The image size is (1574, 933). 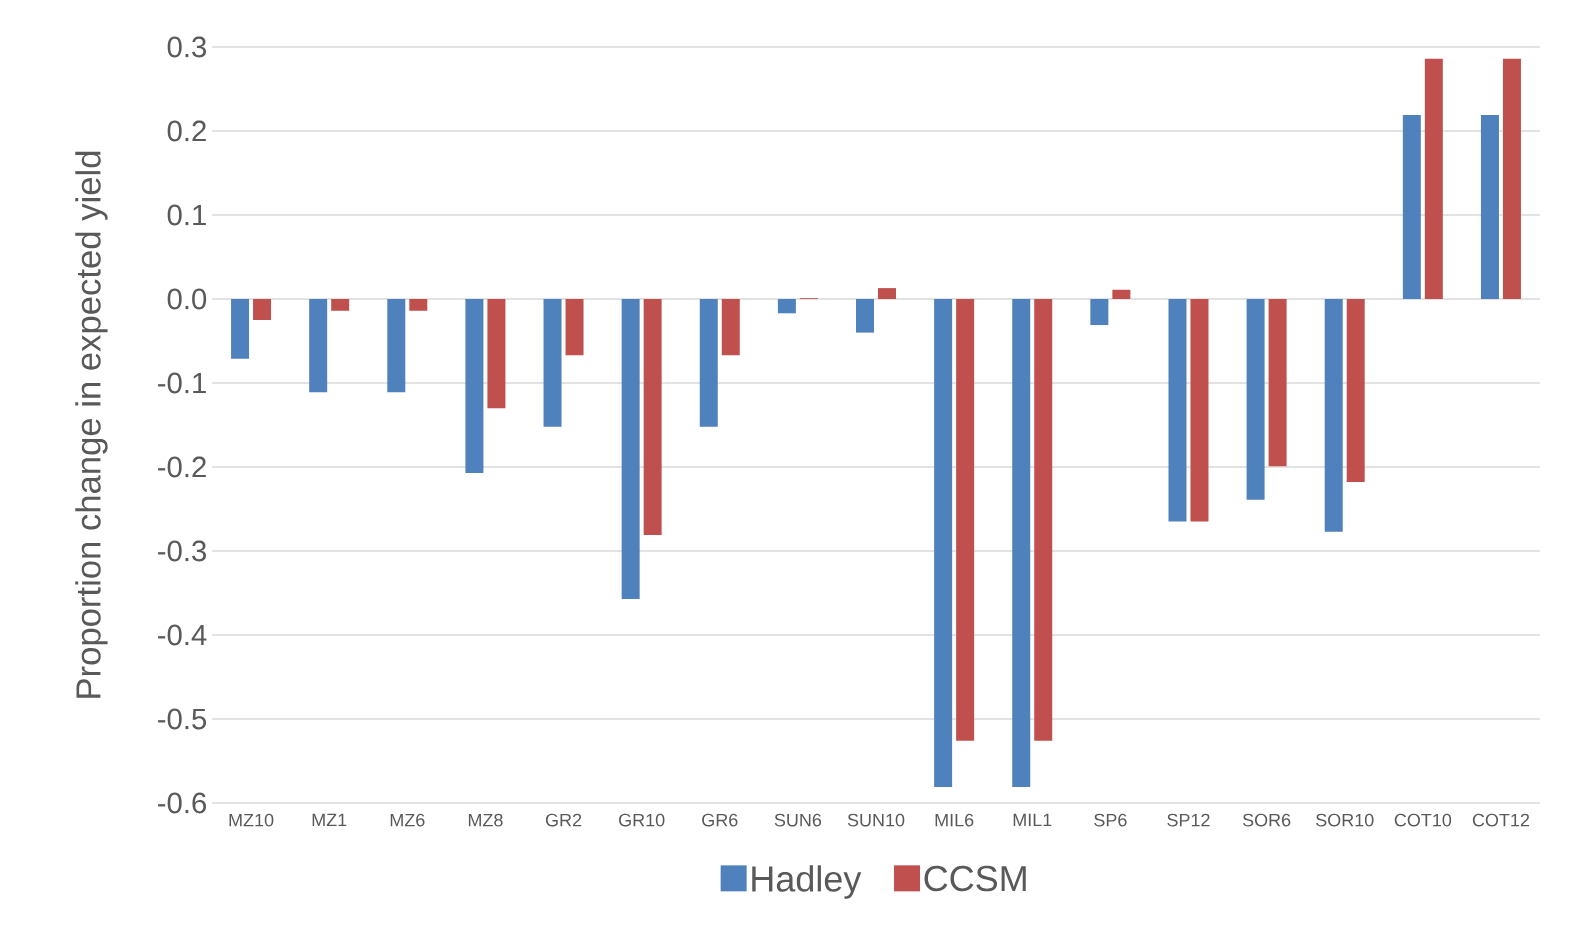 What do you see at coordinates (642, 820) in the screenshot?
I see `x-tick-label: GR10` at bounding box center [642, 820].